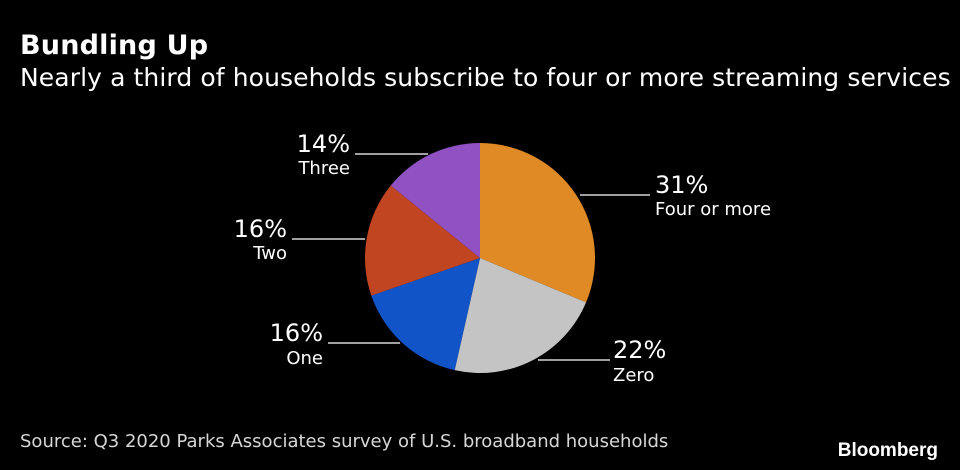  I want to click on bloomberg-logo: Bloomberg, so click(887, 450).